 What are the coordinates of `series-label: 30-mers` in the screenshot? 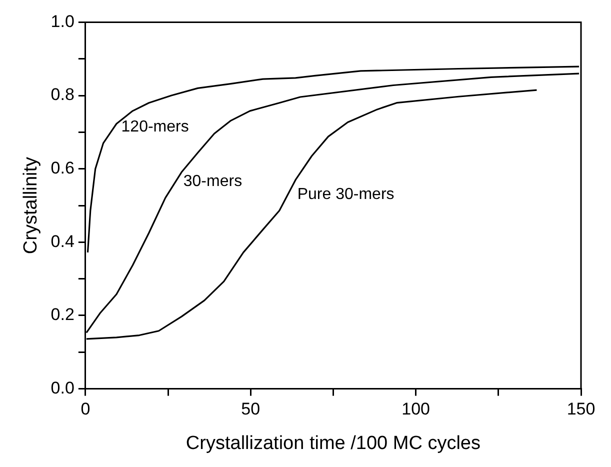 It's located at (212, 181).